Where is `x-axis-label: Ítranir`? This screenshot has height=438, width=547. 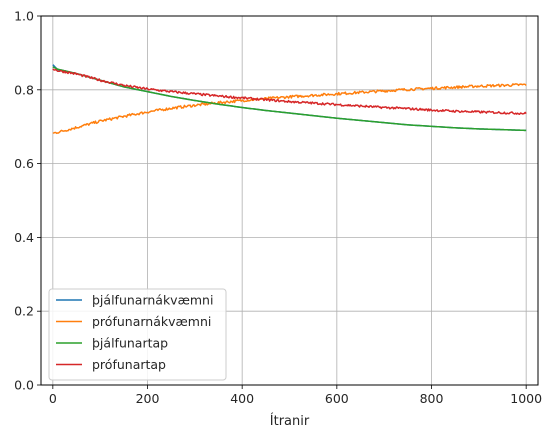
x-axis-label: Ítranir is located at coordinates (290, 421).